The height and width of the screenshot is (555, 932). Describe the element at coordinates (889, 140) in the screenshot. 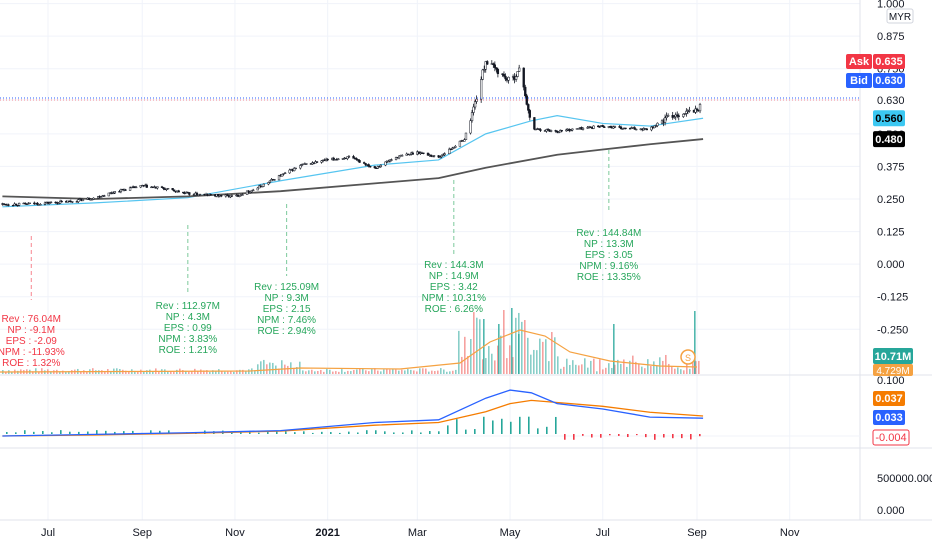

I see `price-badge-value: 0.480` at that location.